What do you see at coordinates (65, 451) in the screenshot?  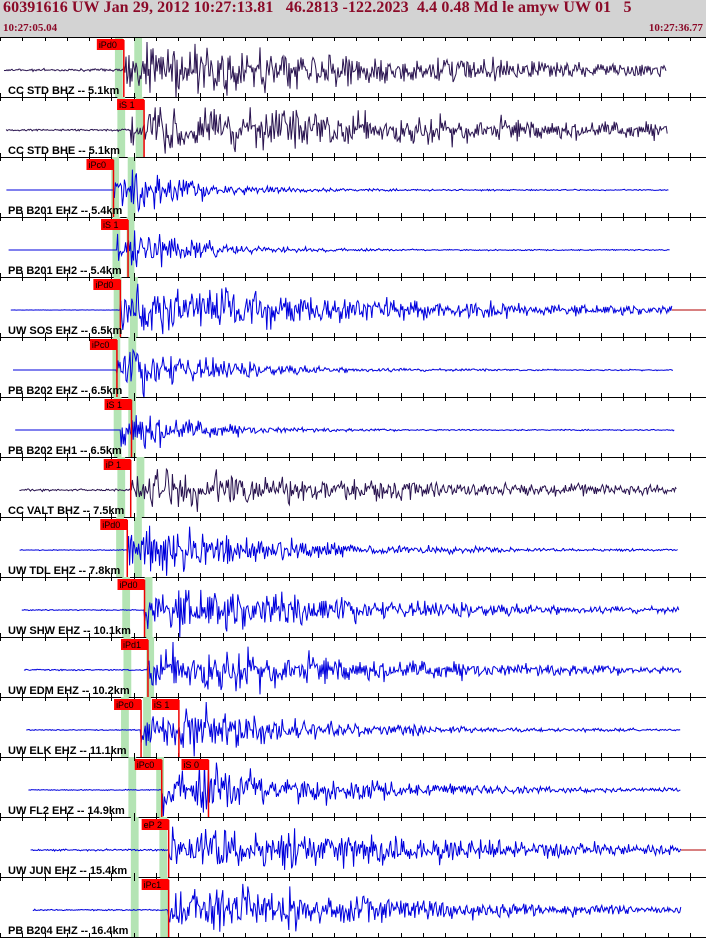 I see `station-label: PB B202 EH1 -- 6.5km` at bounding box center [65, 451].